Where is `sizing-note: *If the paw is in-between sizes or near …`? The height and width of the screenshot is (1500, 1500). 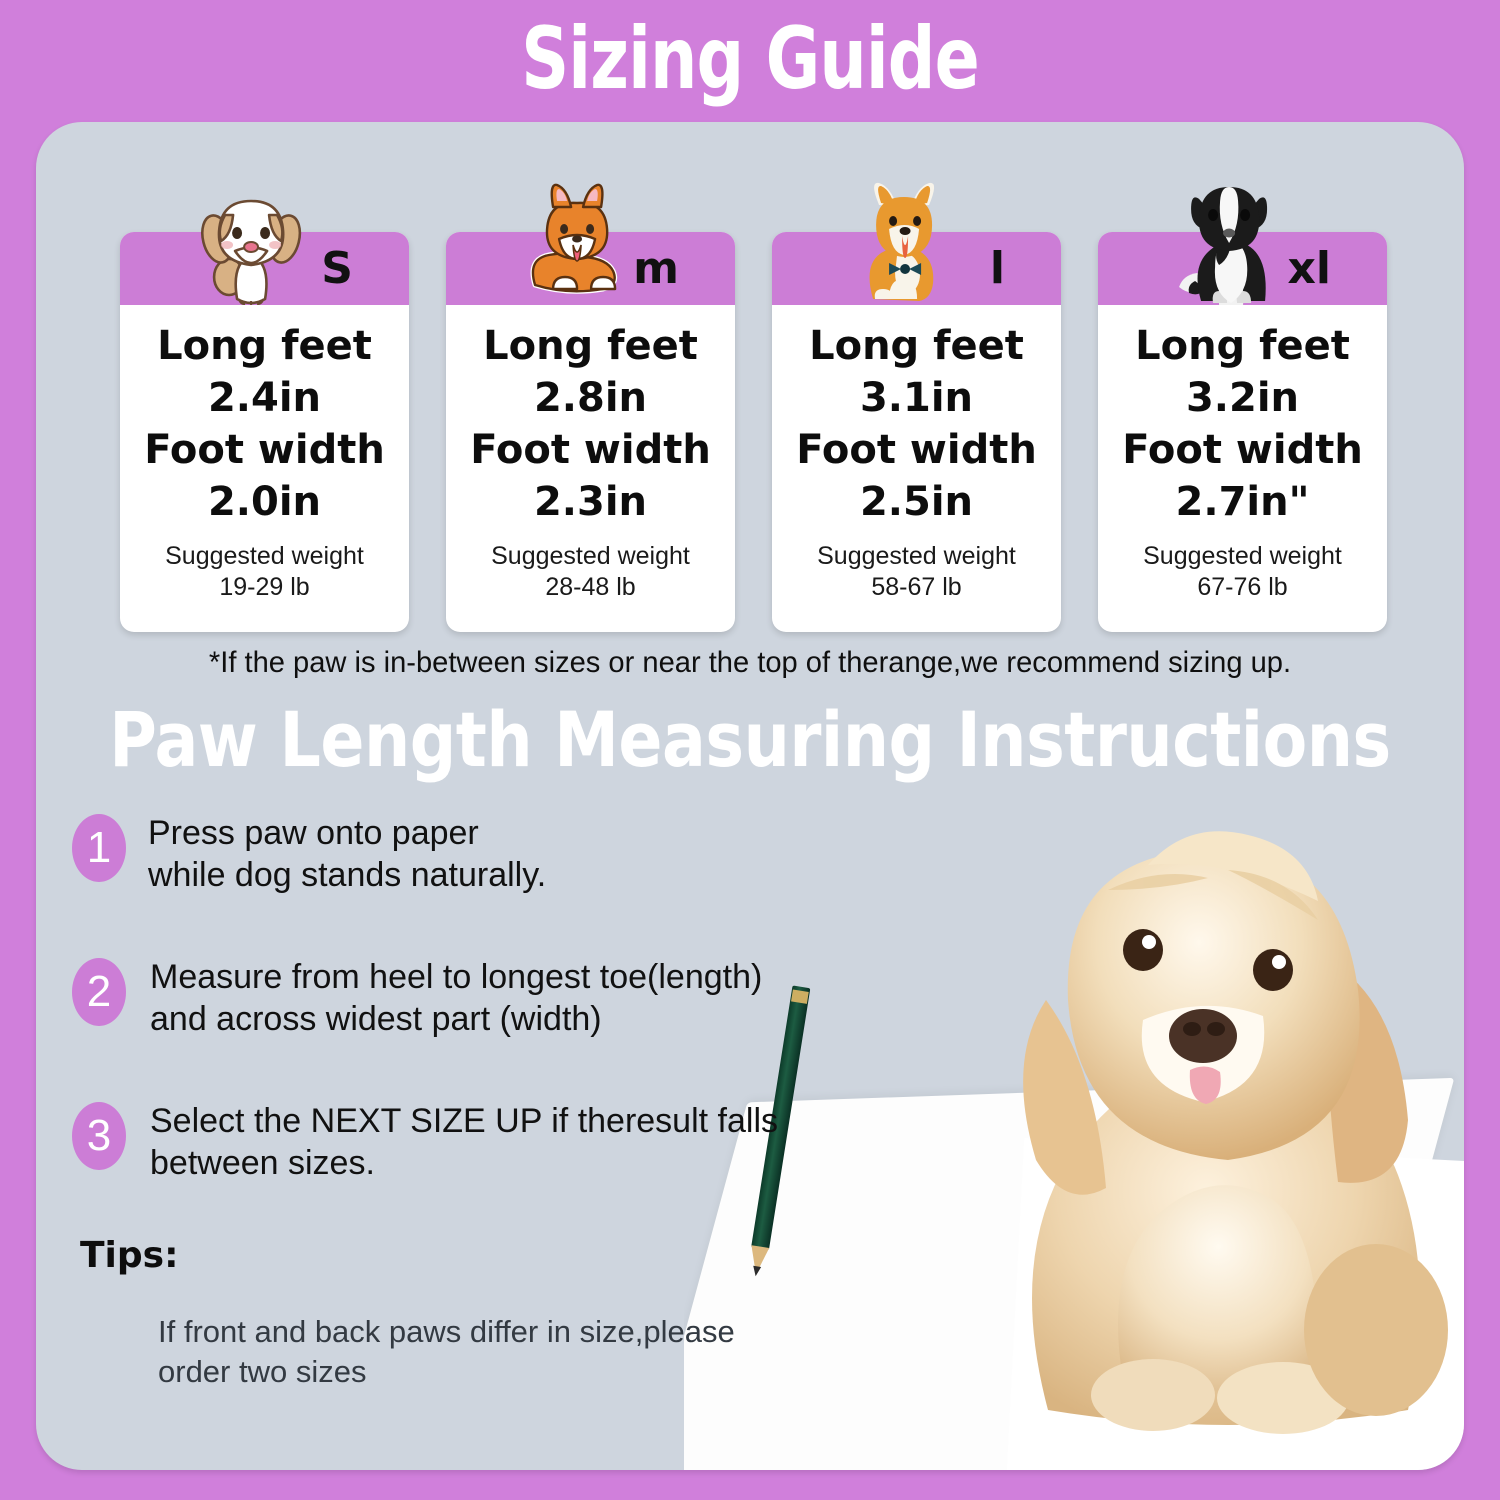 sizing-note: *If the paw is in-between sizes or near … is located at coordinates (750, 662).